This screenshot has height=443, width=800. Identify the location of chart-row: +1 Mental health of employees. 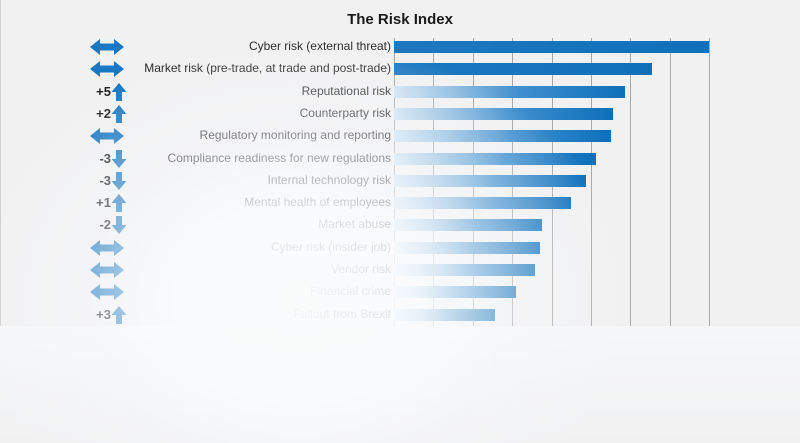
(400, 203).